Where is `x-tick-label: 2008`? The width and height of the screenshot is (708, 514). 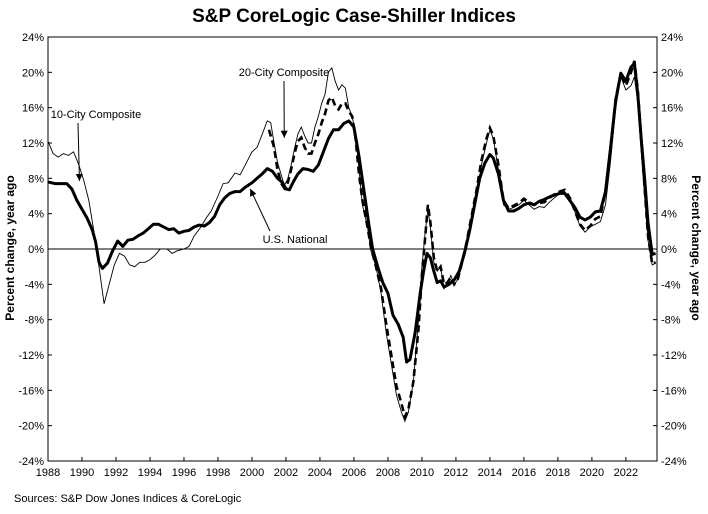
x-tick-label: 2008 is located at coordinates (388, 473).